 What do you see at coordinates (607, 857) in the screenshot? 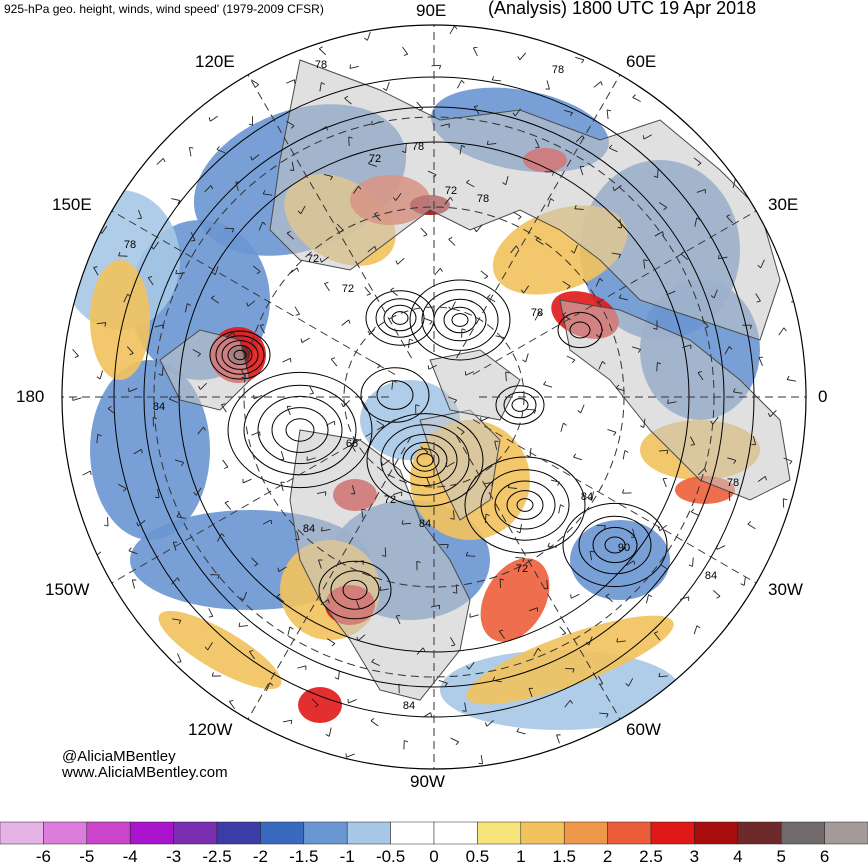
I see `colorbar-tick-label: 2` at bounding box center [607, 857].